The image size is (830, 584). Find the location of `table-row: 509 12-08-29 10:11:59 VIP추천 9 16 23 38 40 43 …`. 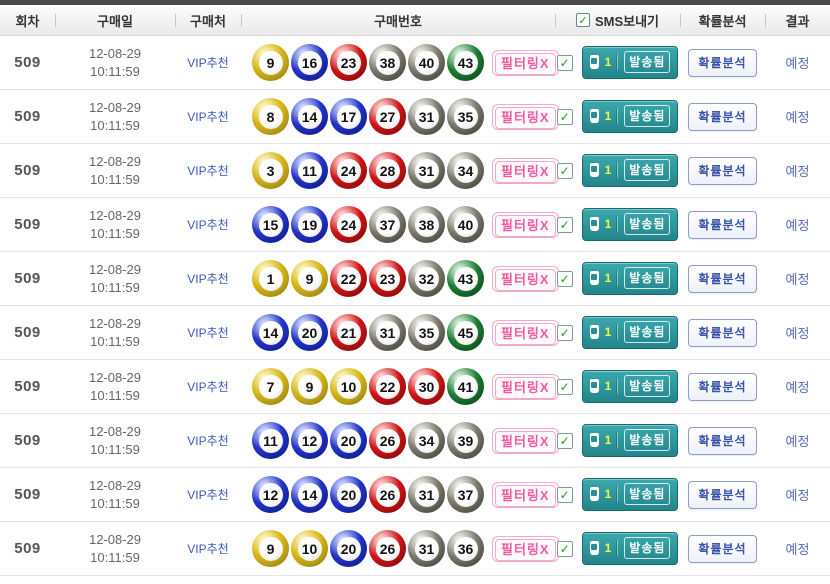

table-row: 509 12-08-29 10:11:59 VIP추천 9 16 23 38 40 43 … is located at coordinates (415, 63).